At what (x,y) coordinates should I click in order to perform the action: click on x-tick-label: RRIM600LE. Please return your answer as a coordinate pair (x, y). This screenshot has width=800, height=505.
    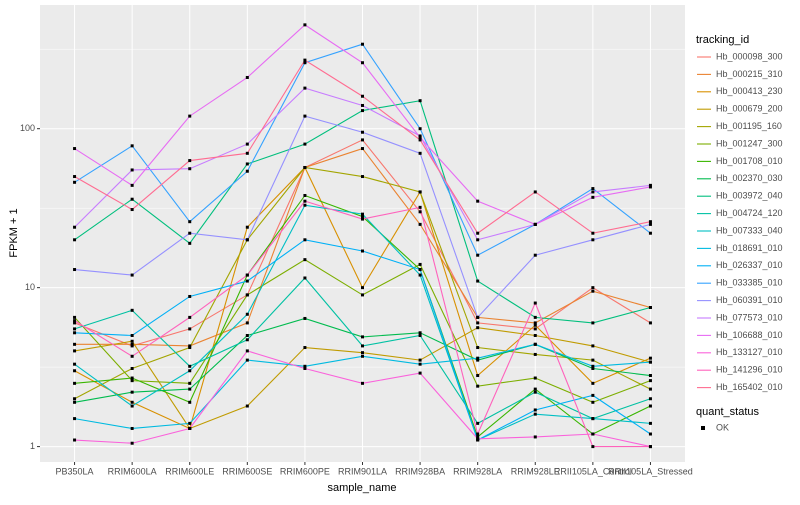
    Looking at the image, I should click on (189, 471).